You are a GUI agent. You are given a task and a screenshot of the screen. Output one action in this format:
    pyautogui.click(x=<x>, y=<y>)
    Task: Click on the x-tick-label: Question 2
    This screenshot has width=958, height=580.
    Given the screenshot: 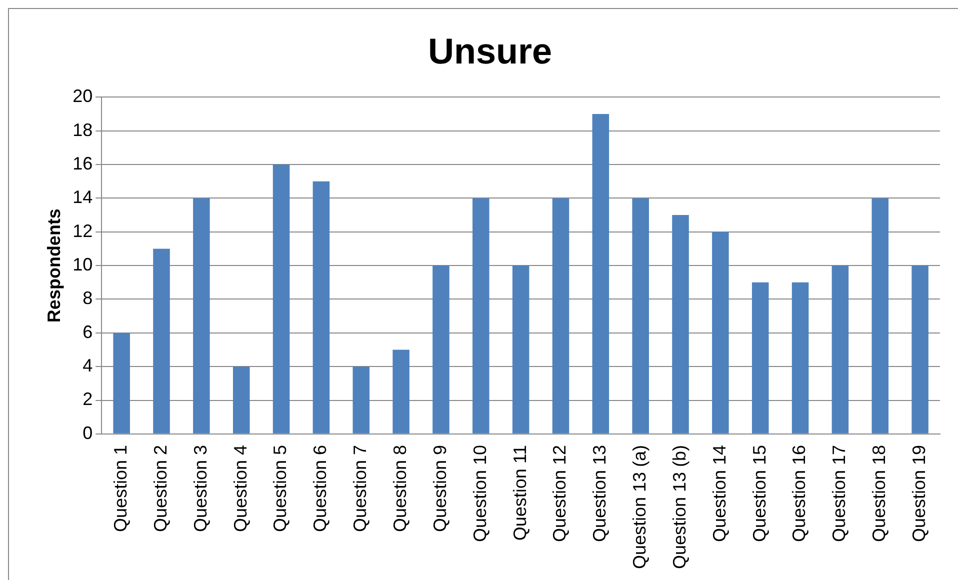 What is the action you would take?
    pyautogui.click(x=160, y=488)
    